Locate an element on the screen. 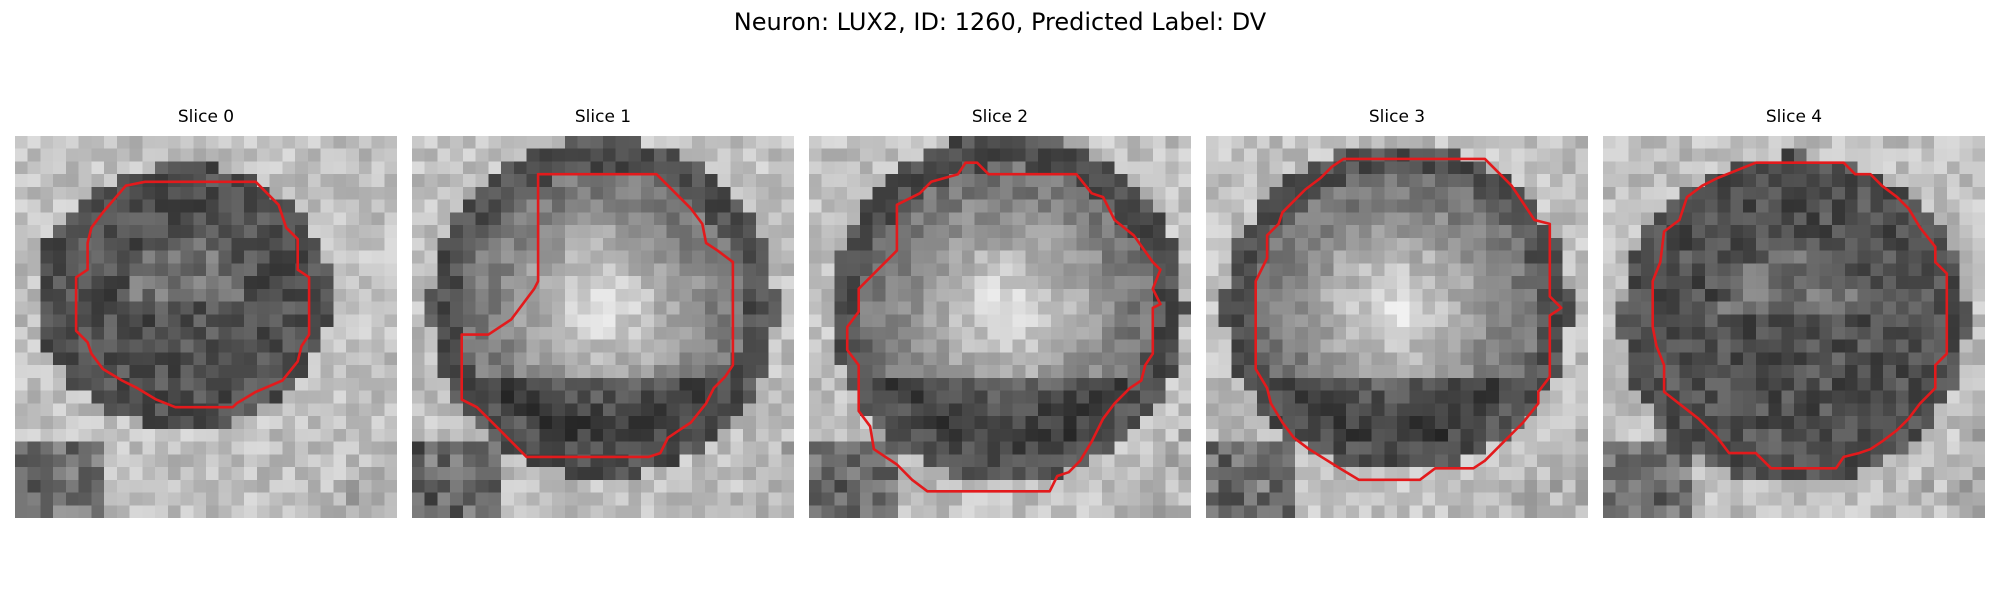 The height and width of the screenshot is (600, 2000). slice-title: Slice 0 is located at coordinates (206, 117).